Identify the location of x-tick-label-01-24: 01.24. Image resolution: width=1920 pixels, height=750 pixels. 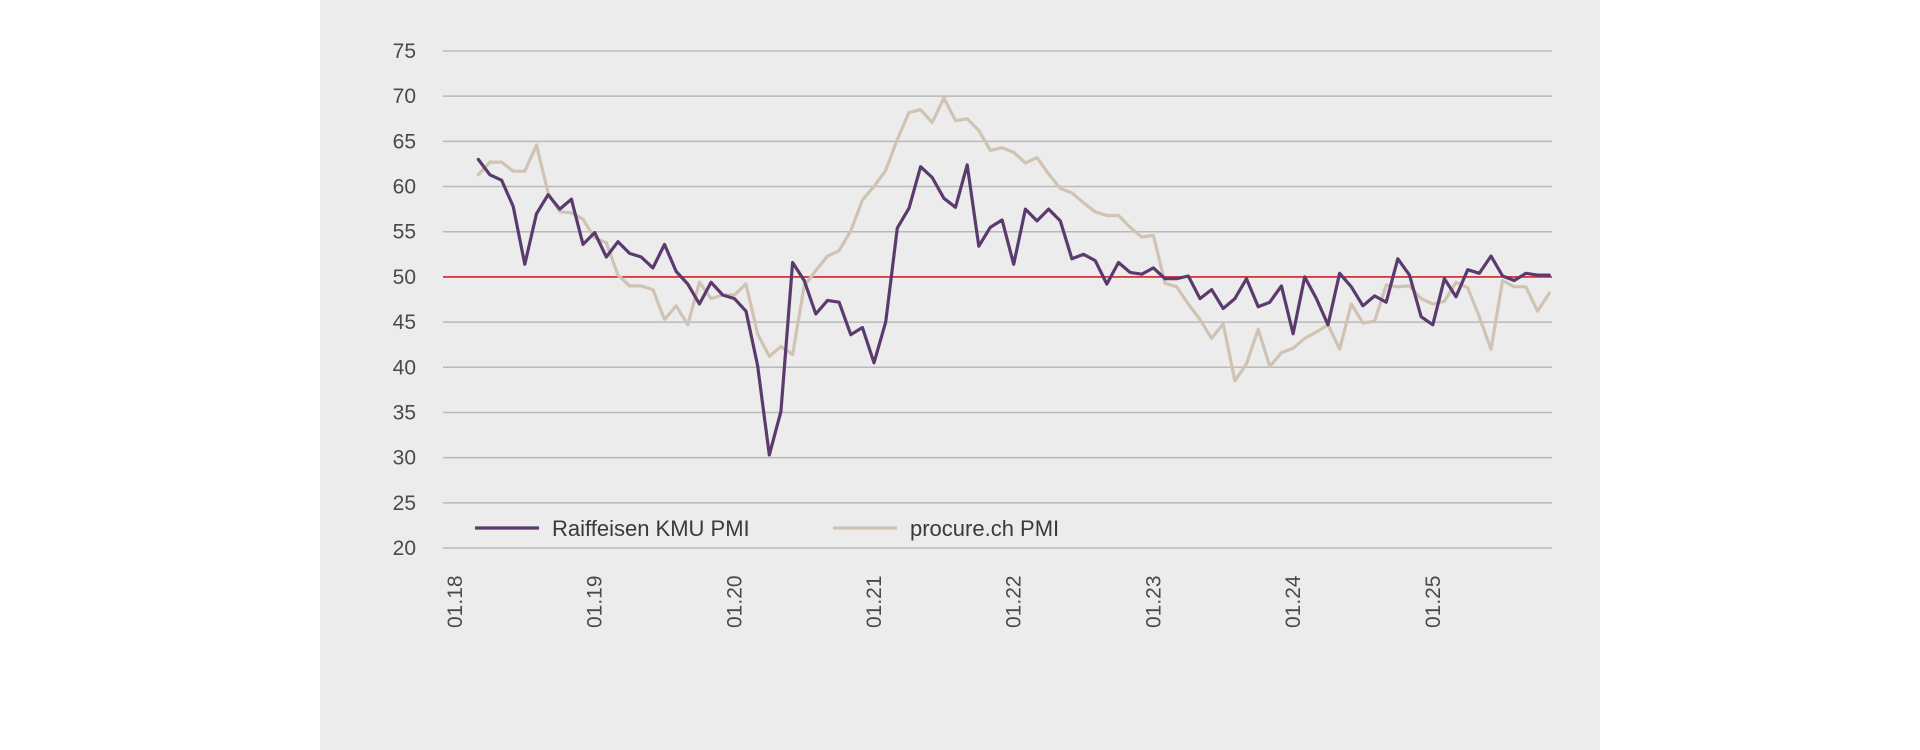
(1293, 601).